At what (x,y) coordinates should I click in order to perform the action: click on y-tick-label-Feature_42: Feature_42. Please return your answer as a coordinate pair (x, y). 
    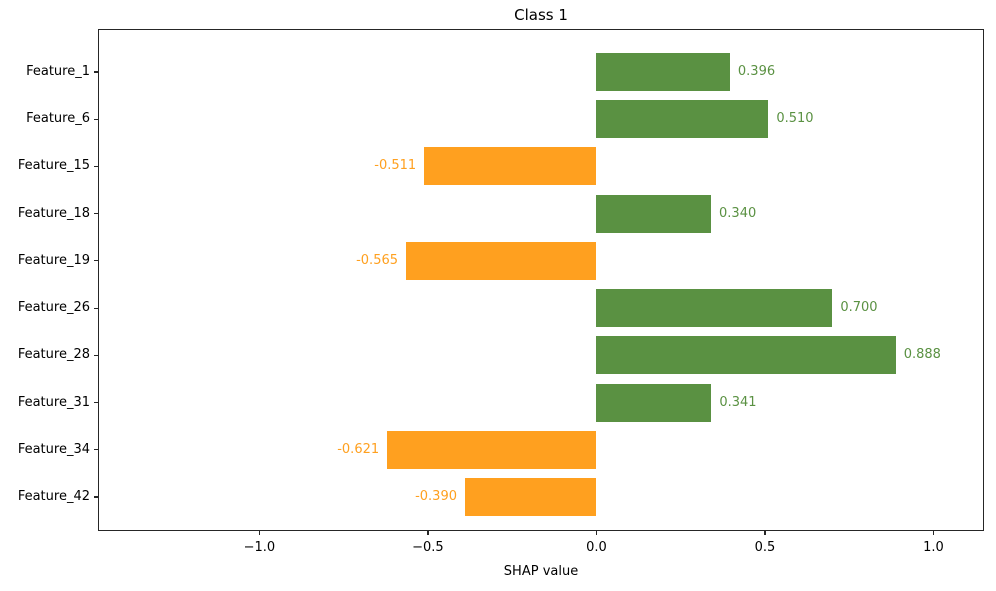
    Looking at the image, I should click on (53, 496).